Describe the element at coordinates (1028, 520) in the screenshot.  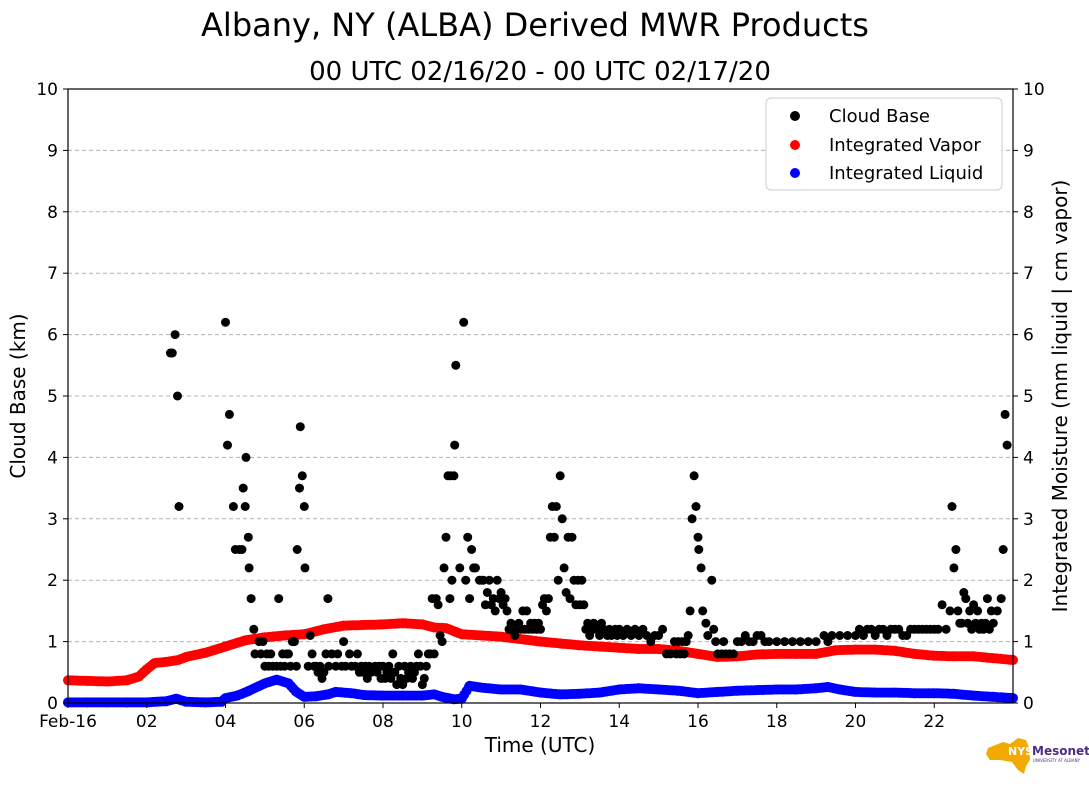
I see `y-tick-label-right: 3` at that location.